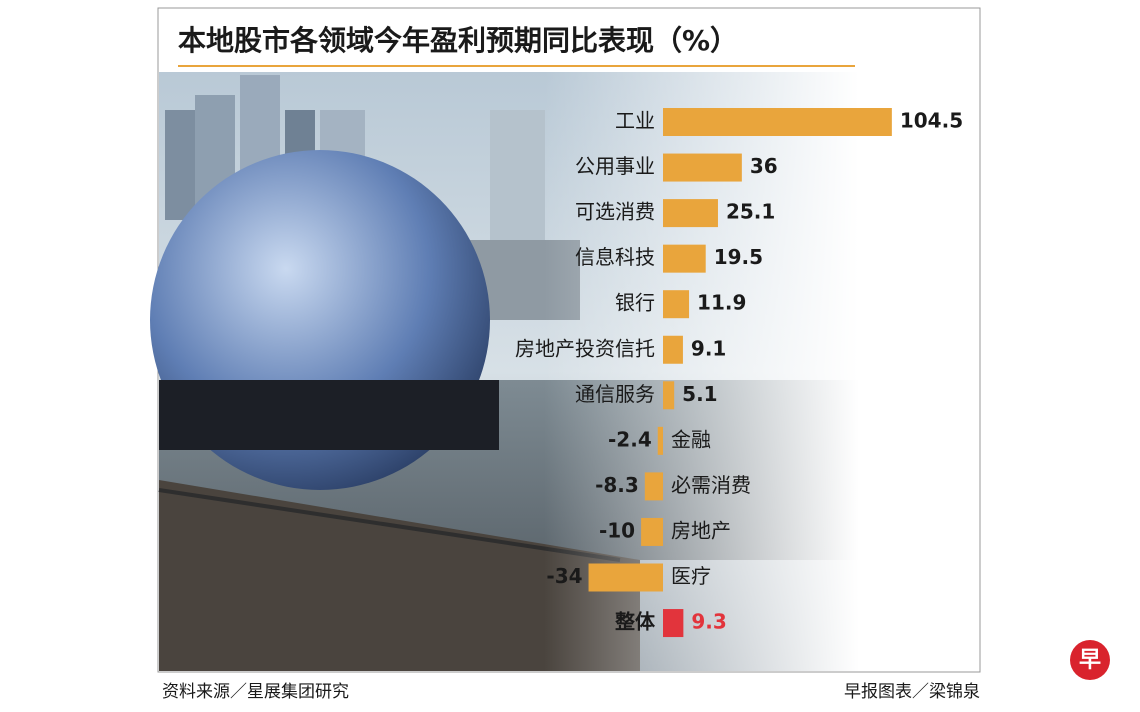 The height and width of the screenshot is (712, 1140). What do you see at coordinates (458, 40) in the screenshot?
I see `chart-title: 本地股市各领域今年盈利预期同比表现（%）` at bounding box center [458, 40].